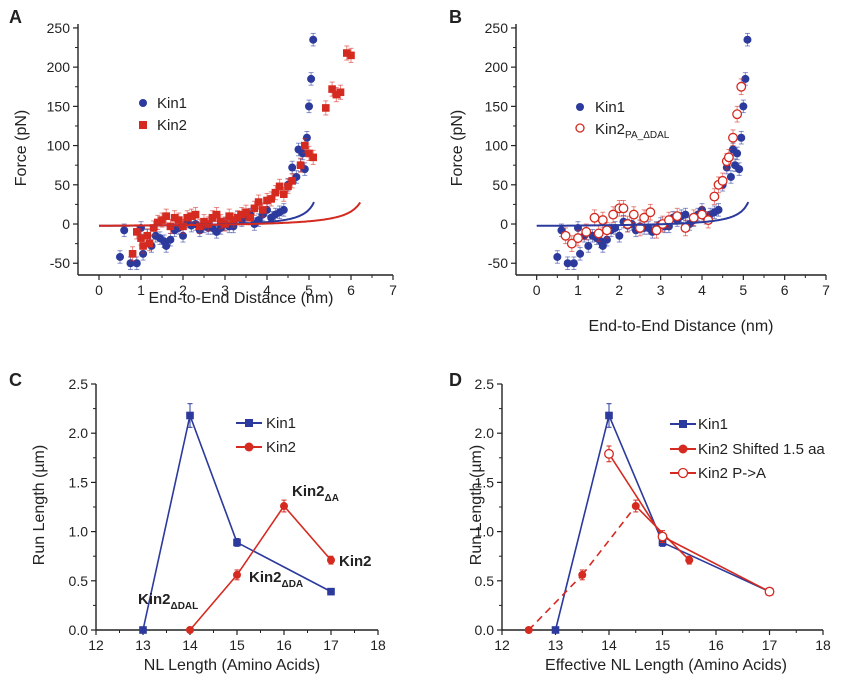 The height and width of the screenshot is (686, 867). Describe the element at coordinates (609, 566) in the screenshot. I see `series-kin2-shifted-1-5-aa` at that location.